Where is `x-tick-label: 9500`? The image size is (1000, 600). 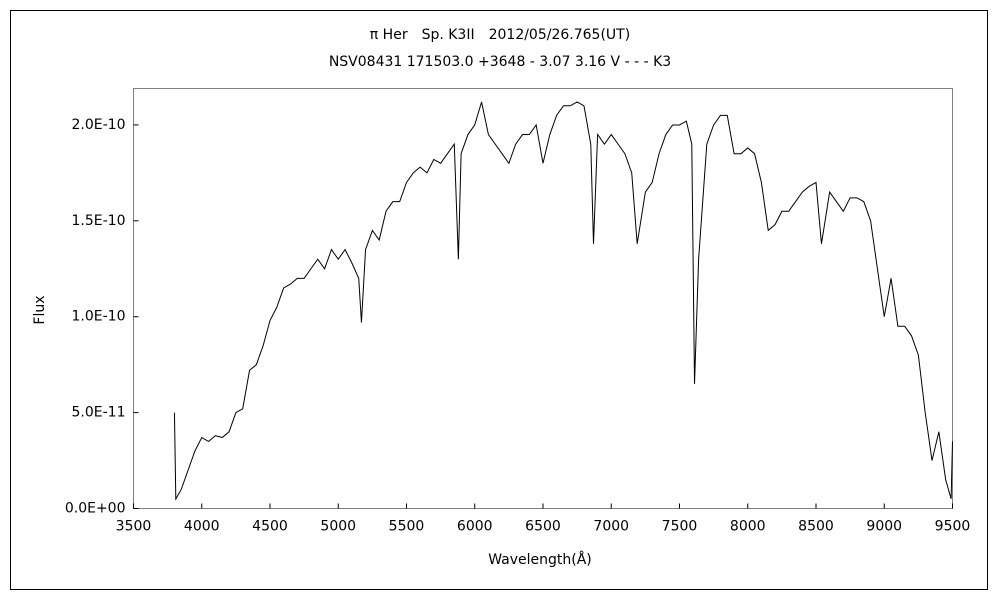 x-tick-label: 9500 is located at coordinates (953, 527).